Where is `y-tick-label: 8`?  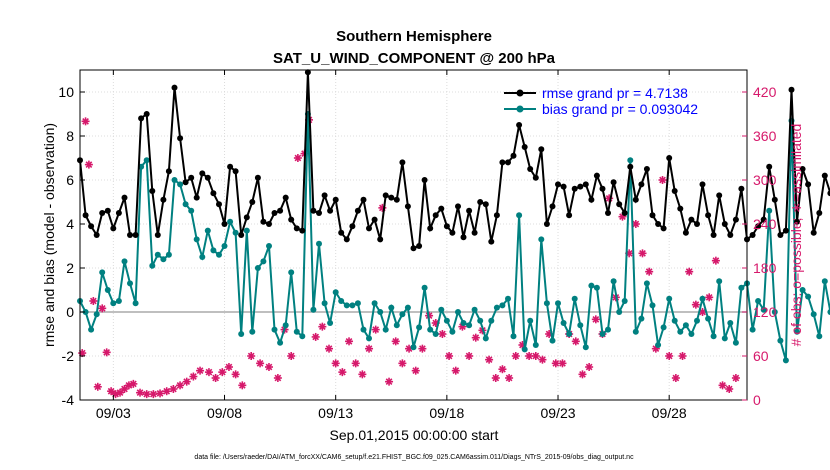
y-tick-label: 8 is located at coordinates (70, 136).